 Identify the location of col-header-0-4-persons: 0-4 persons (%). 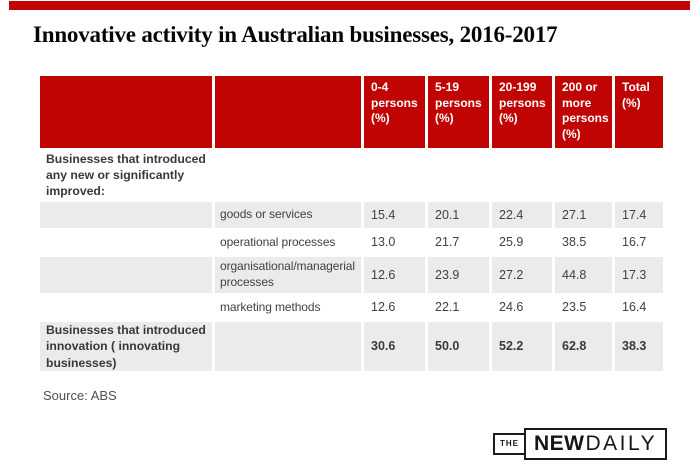
(394, 112).